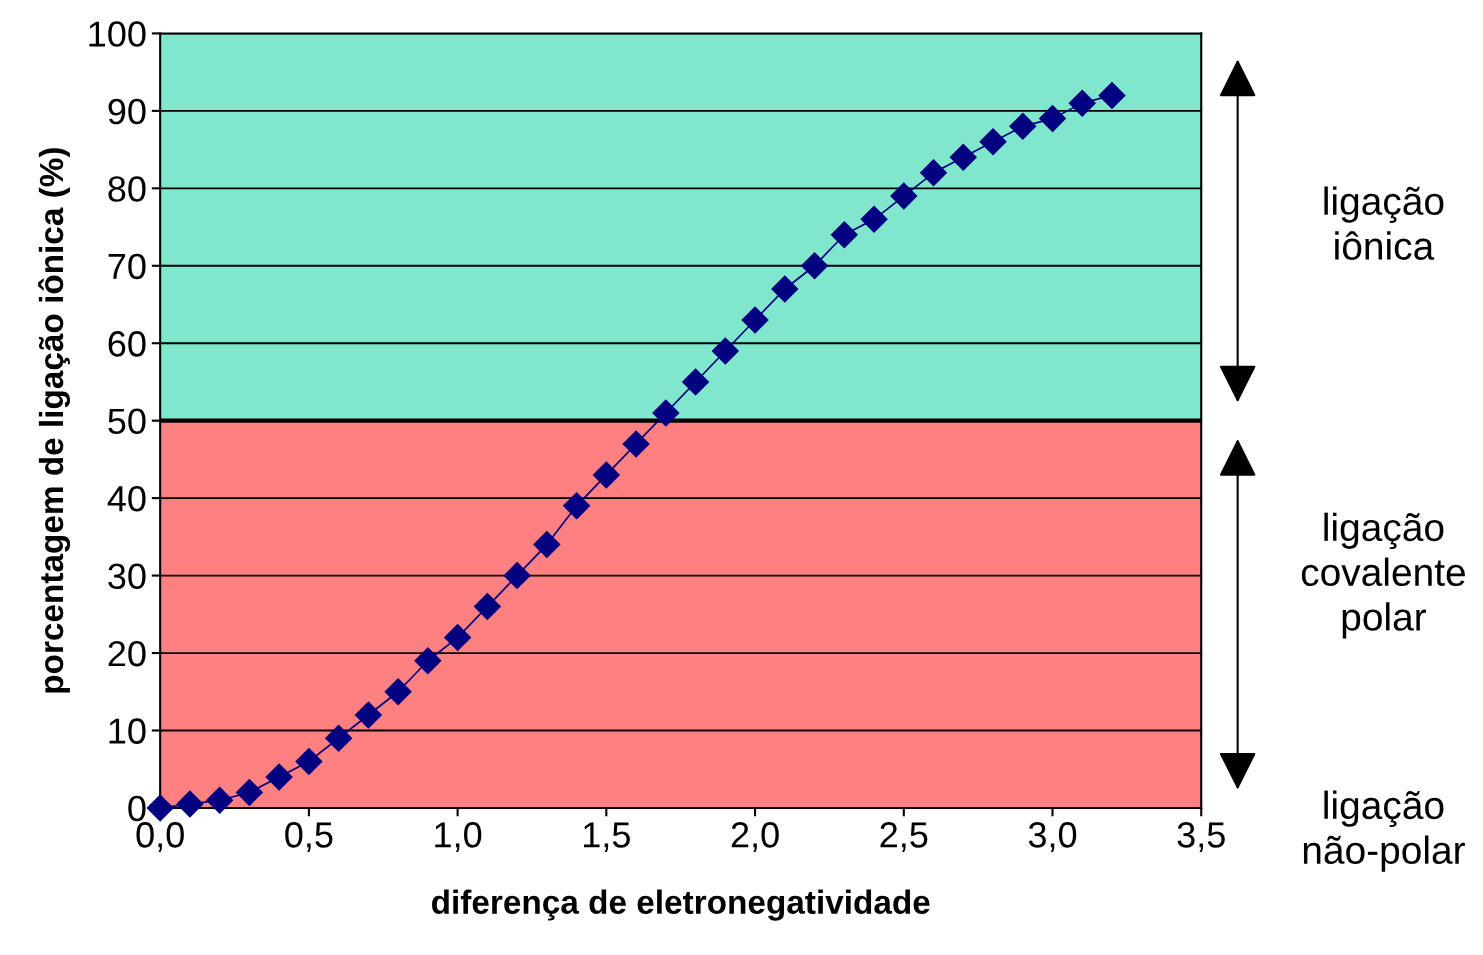 This screenshot has width=1483, height=955. Describe the element at coordinates (904, 837) in the screenshot. I see `x-tick-label: 2,5` at that location.